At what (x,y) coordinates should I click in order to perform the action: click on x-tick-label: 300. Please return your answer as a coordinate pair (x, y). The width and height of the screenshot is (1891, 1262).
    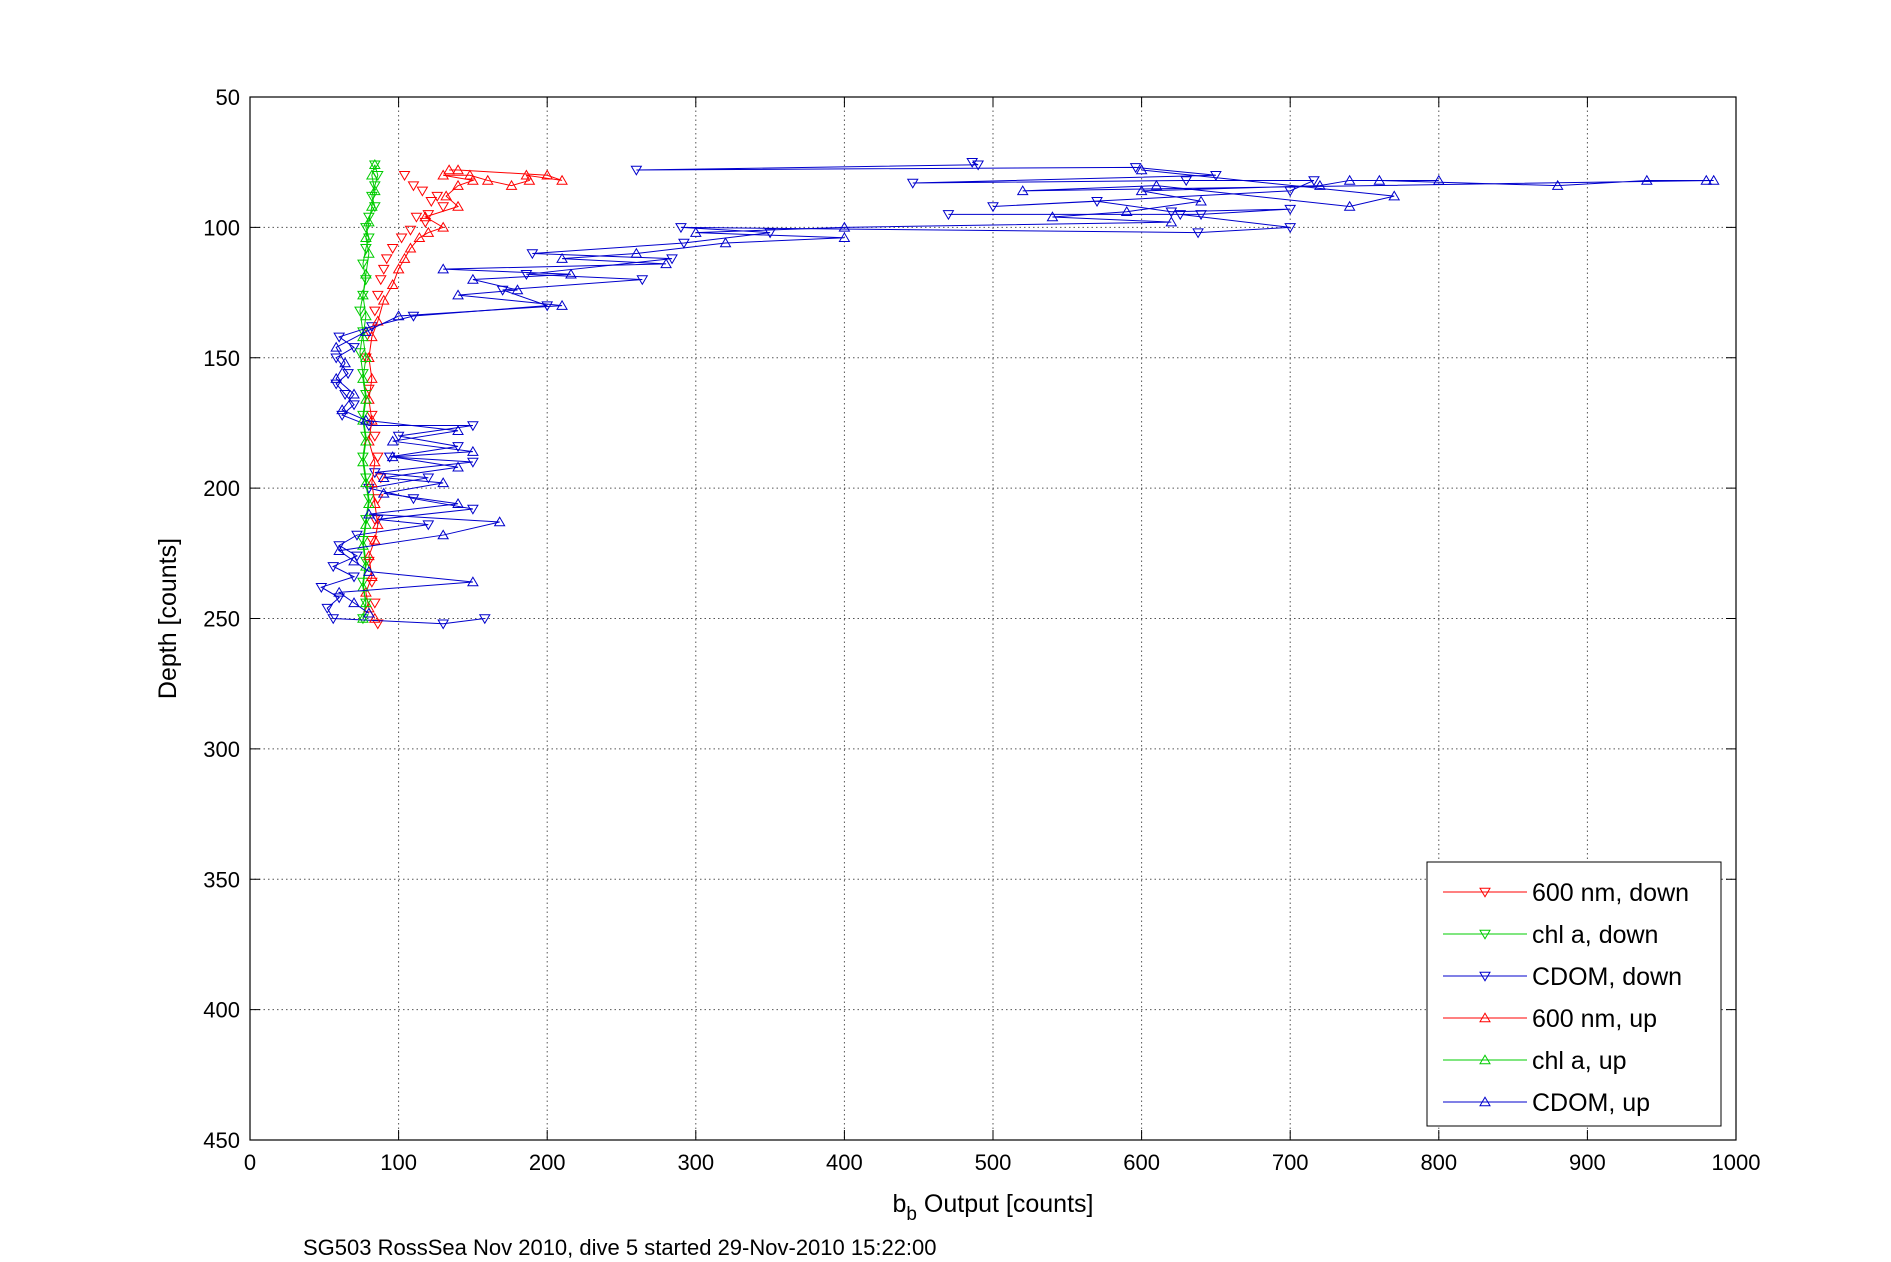
    Looking at the image, I should click on (695, 1162).